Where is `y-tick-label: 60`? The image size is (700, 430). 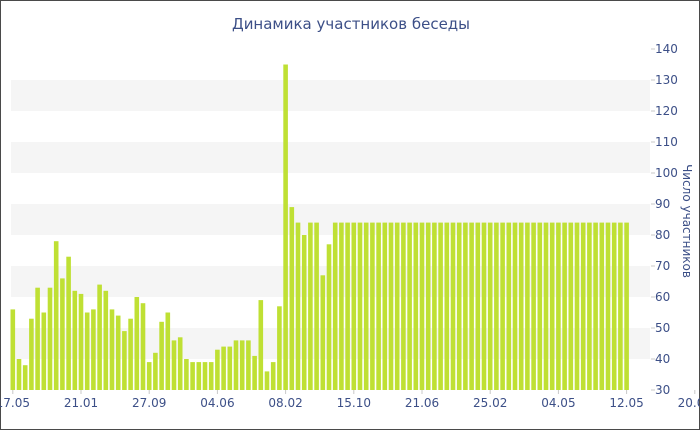
y-tick-label: 60 is located at coordinates (662, 297).